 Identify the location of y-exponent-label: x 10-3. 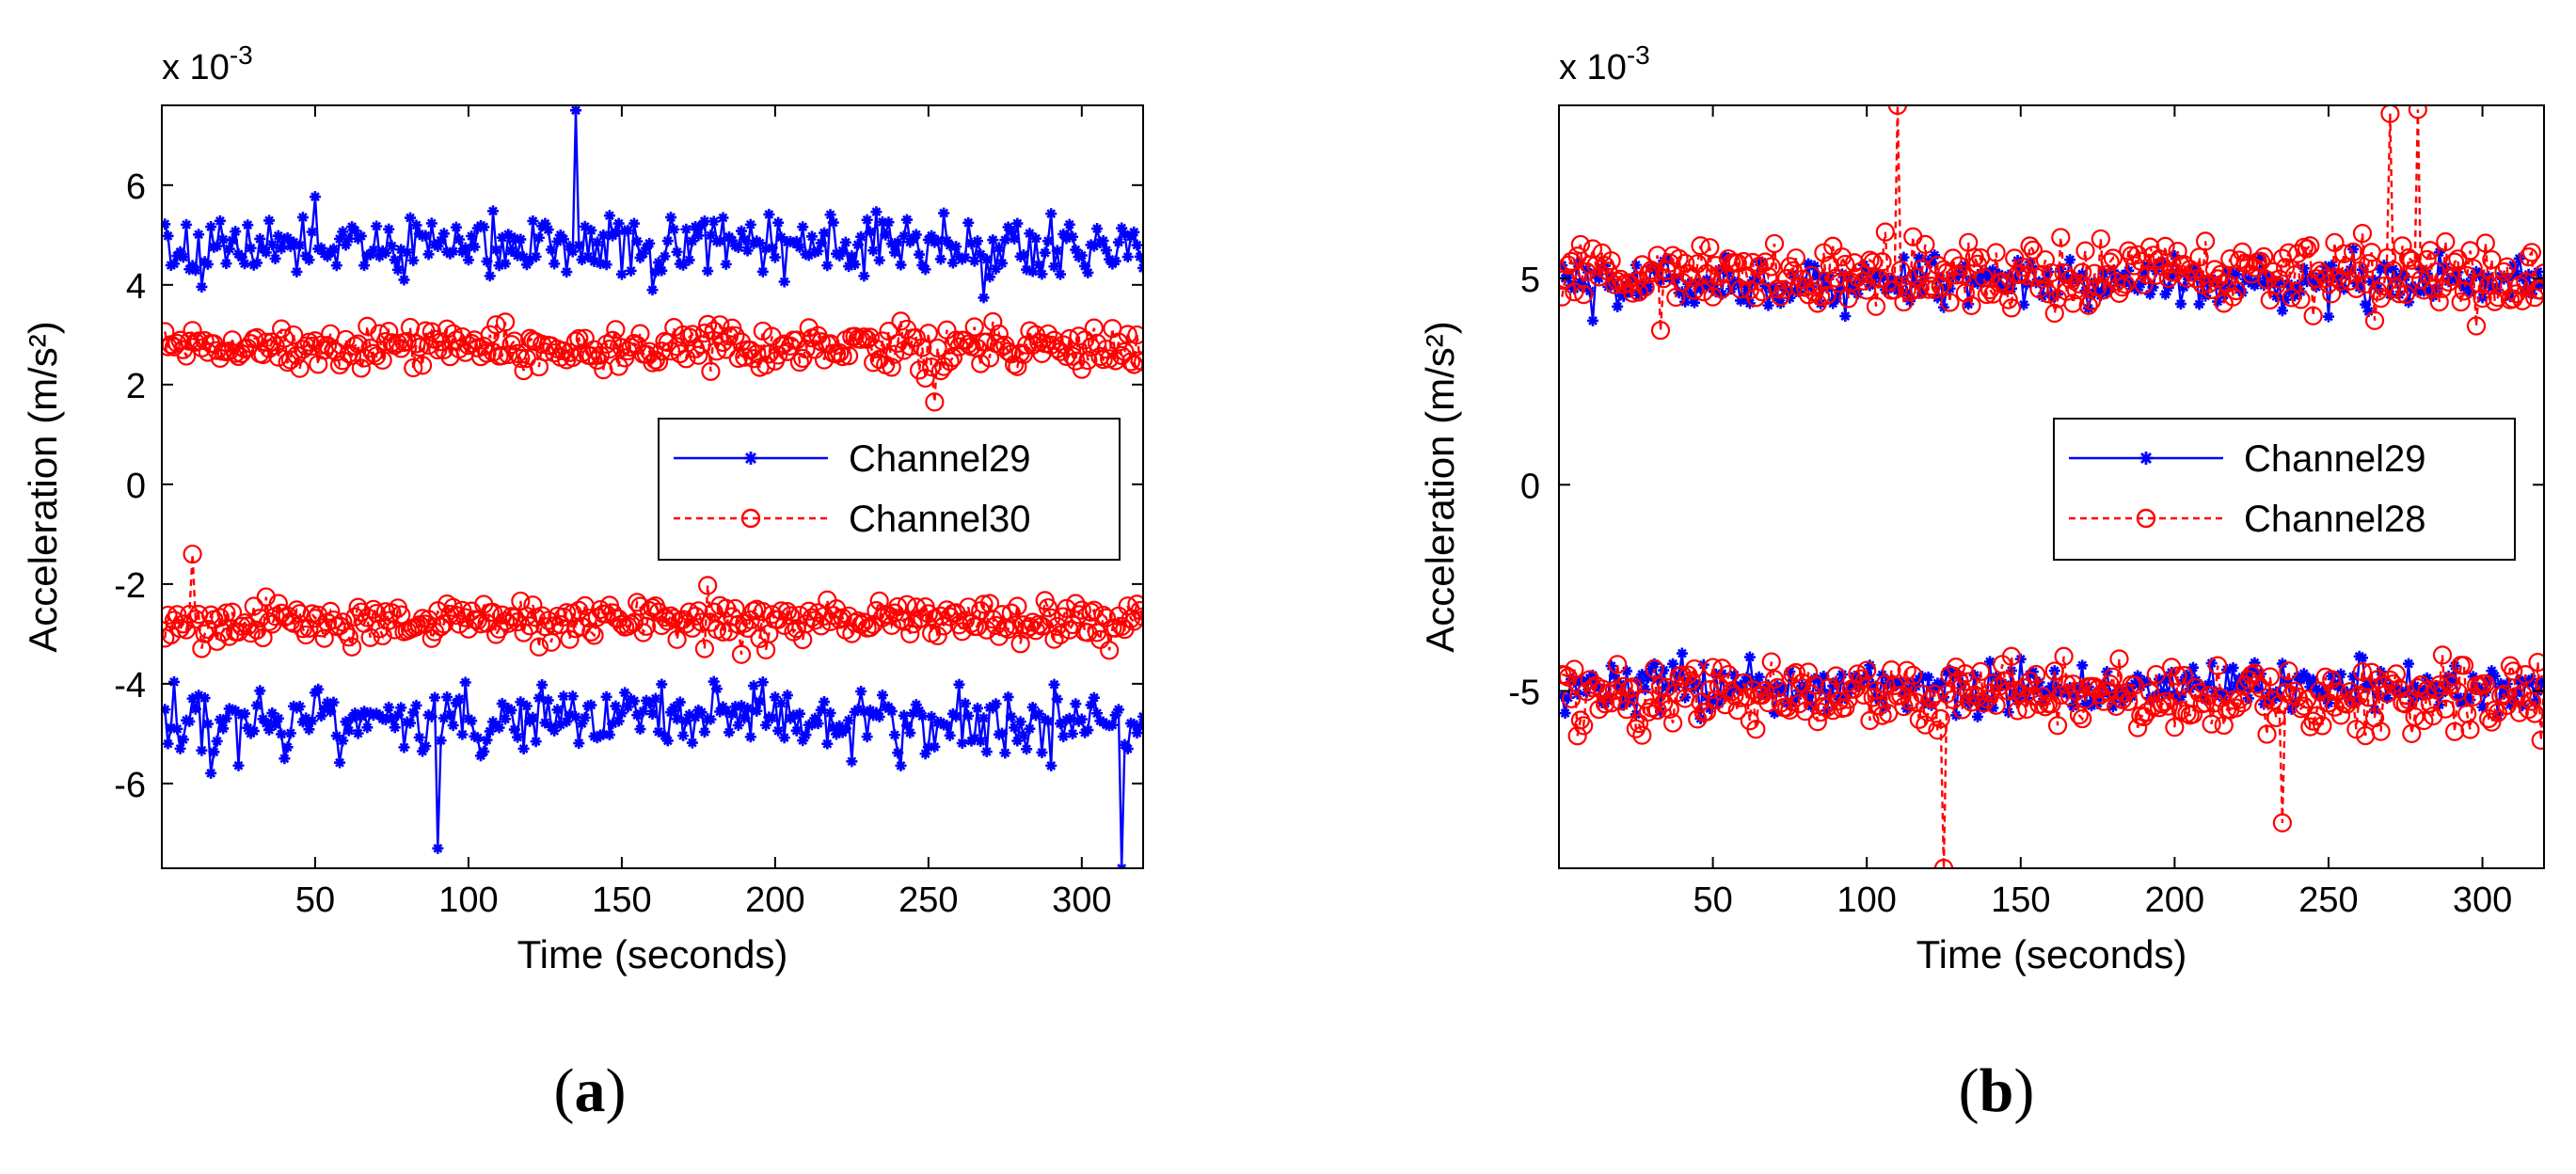
(1605, 63).